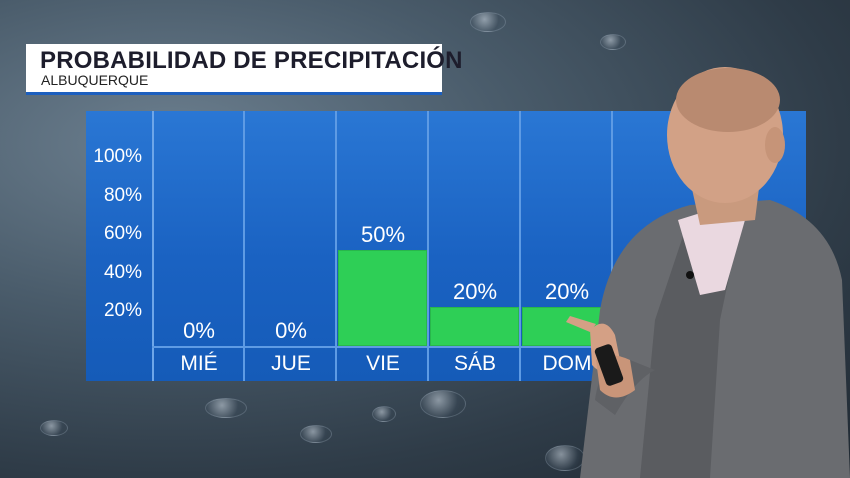 This screenshot has height=478, width=850. Describe the element at coordinates (122, 272) in the screenshot. I see `y-tick-label: 40%` at that location.